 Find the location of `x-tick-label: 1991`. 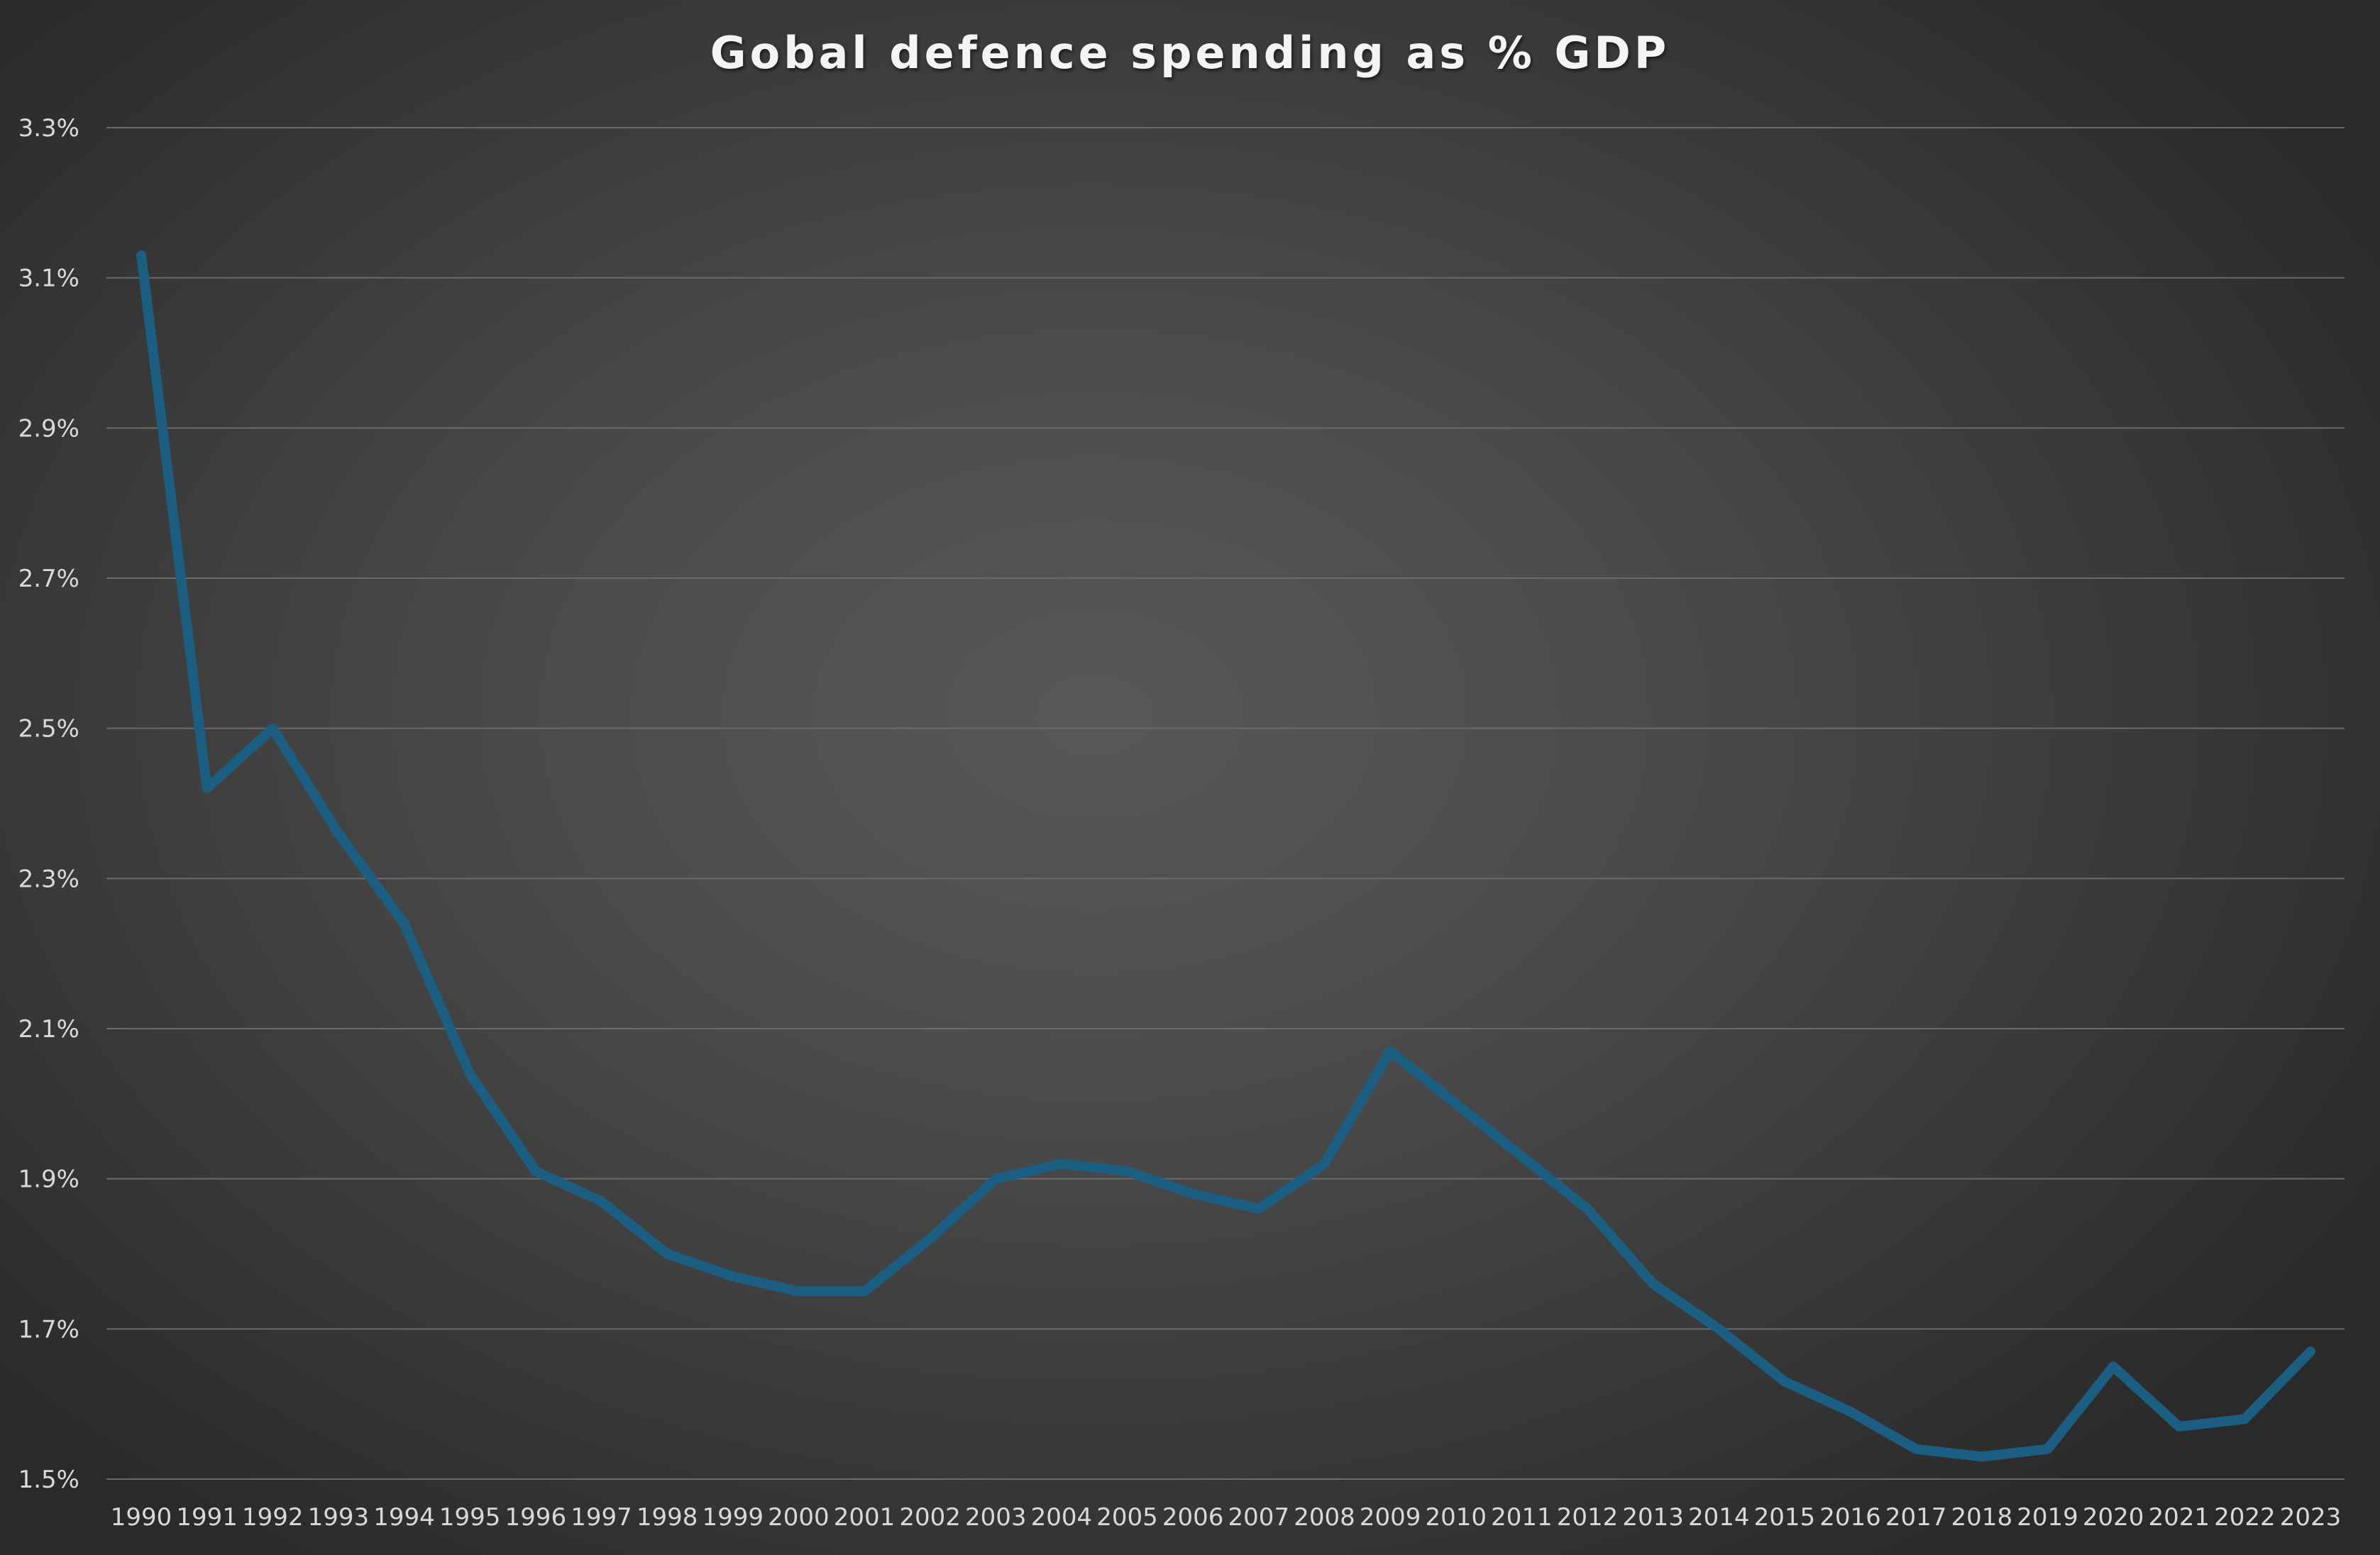

x-tick-label: 1991 is located at coordinates (207, 1517).